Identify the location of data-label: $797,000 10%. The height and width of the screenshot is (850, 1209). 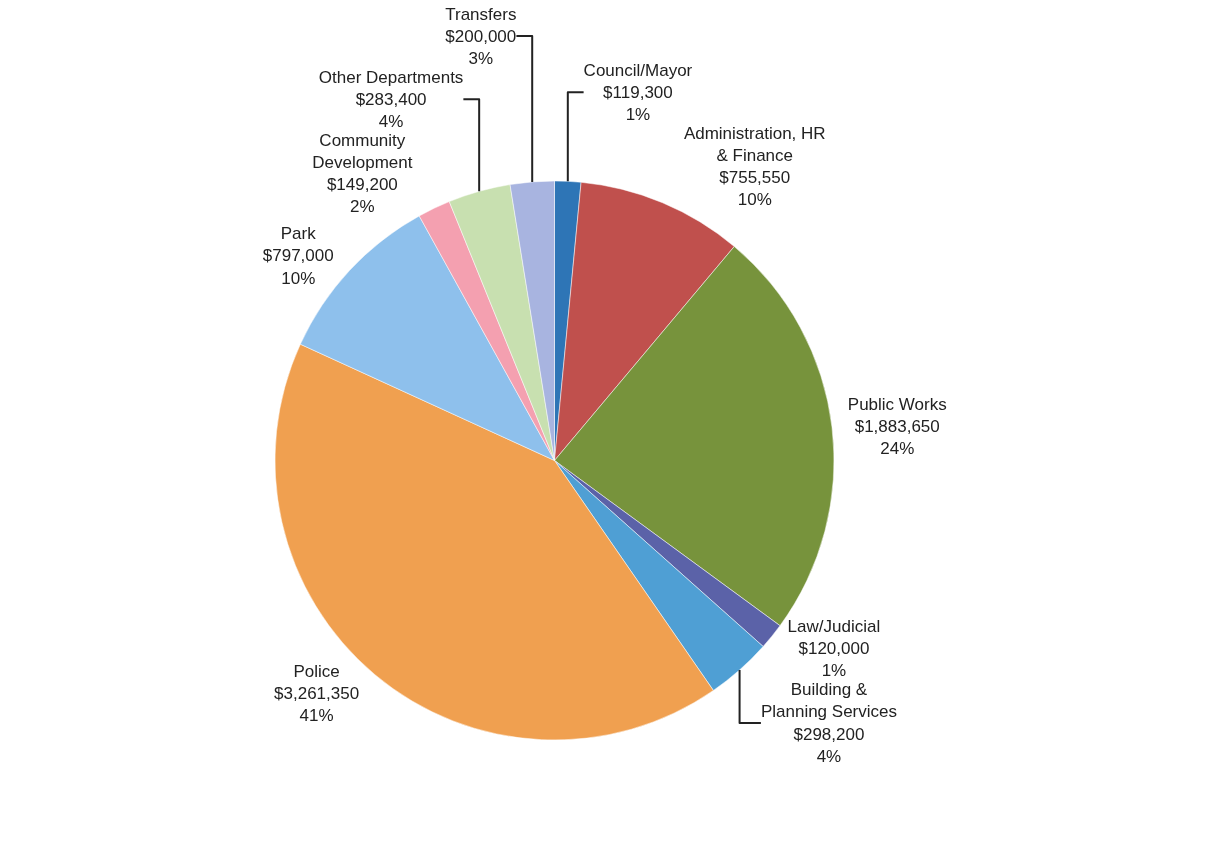
(298, 267).